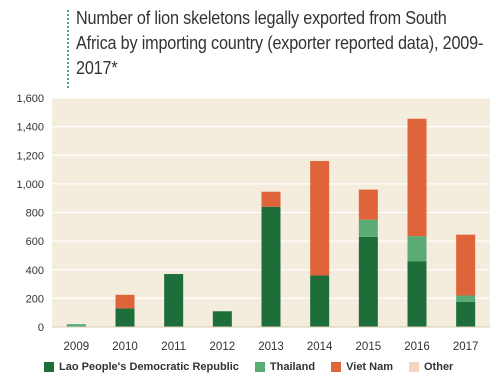  What do you see at coordinates (35, 214) in the screenshot?
I see `y-tick-label: 800` at bounding box center [35, 214].